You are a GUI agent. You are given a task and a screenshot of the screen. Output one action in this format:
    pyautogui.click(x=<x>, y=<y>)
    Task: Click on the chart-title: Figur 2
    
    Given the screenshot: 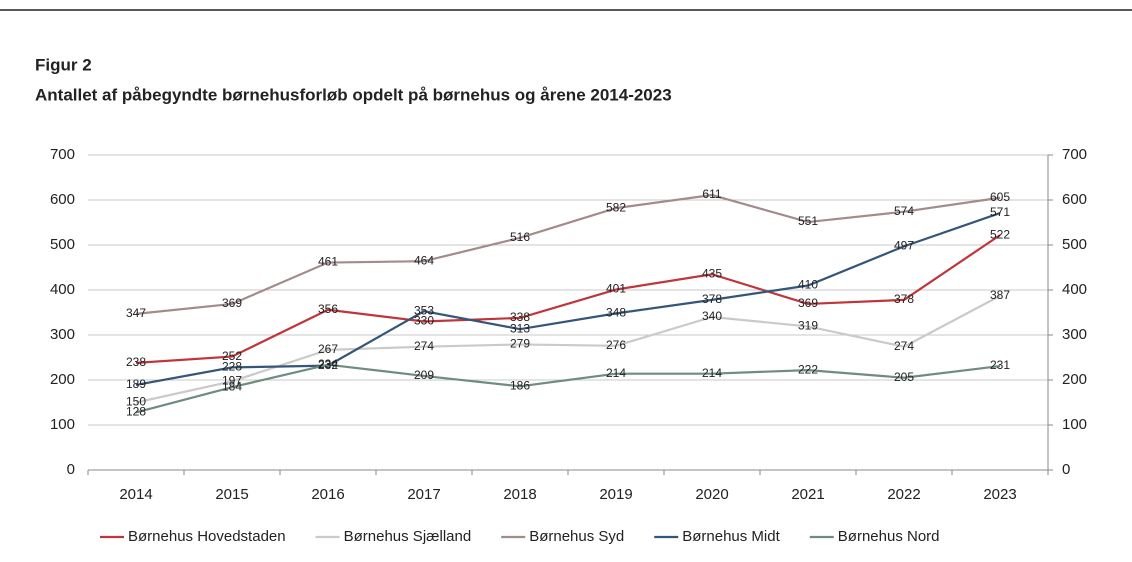 What is the action you would take?
    pyautogui.click(x=63, y=64)
    